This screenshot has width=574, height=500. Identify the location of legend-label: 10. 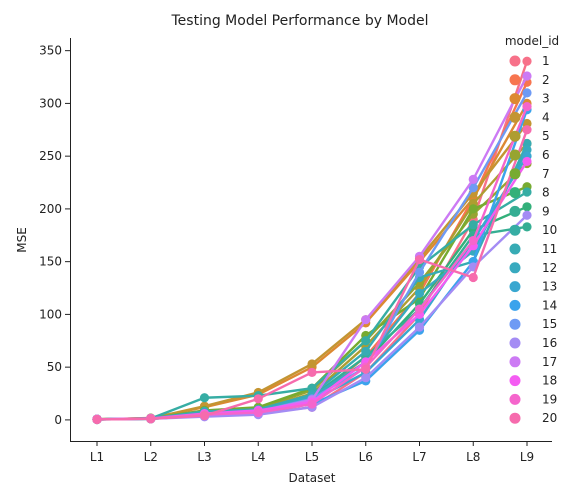
(549, 230).